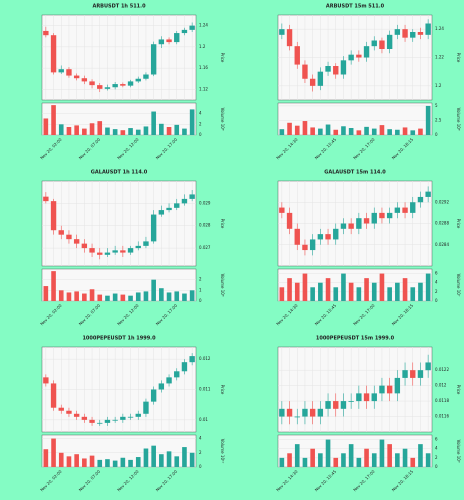  Describe the element at coordinates (287, 315) in the screenshot. I see `x-tick-label: Nov 20, 14:30` at that location.